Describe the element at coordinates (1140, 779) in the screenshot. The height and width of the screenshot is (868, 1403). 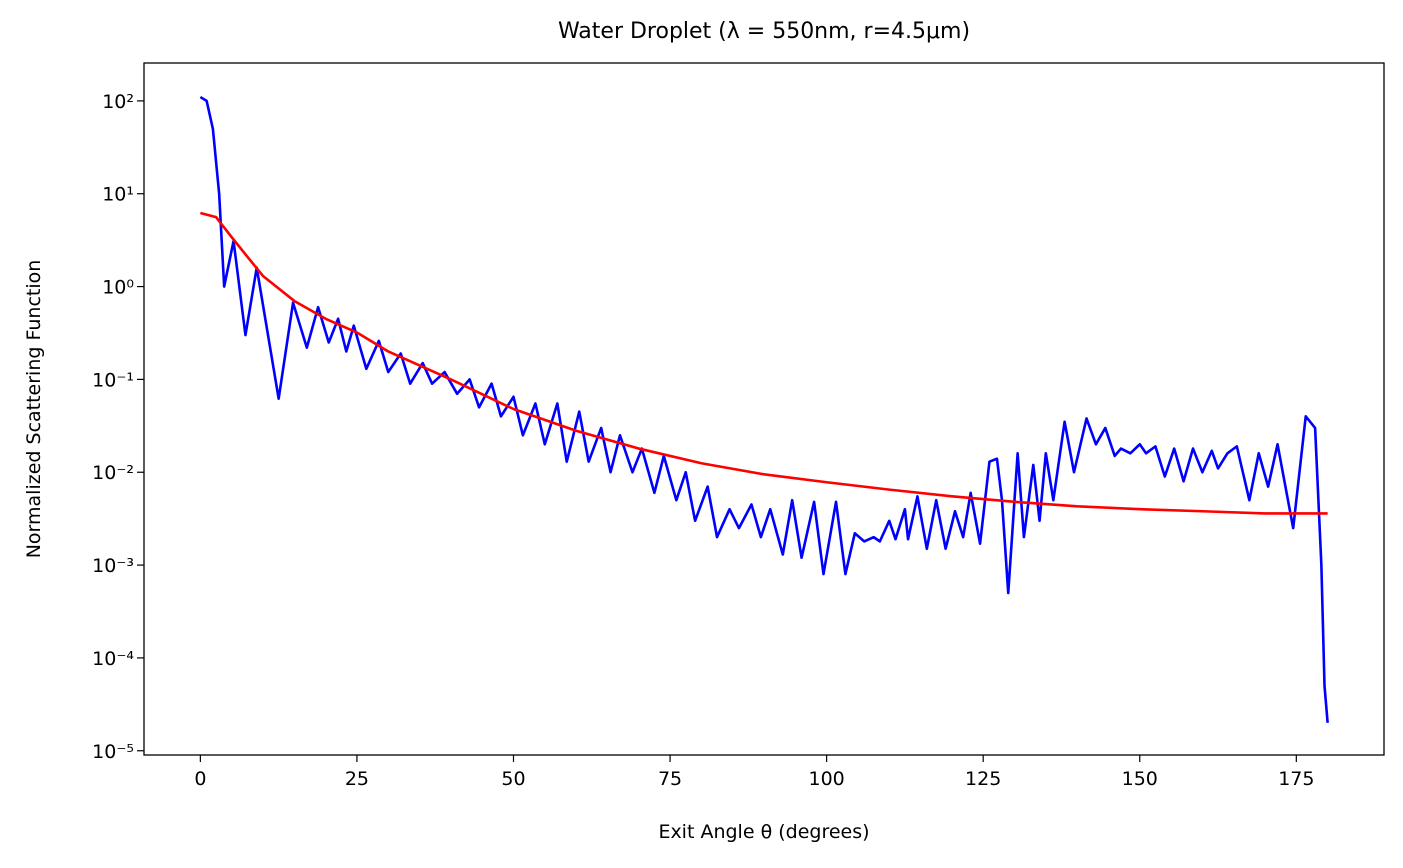
I see `x-tick-label: 150` at that location.